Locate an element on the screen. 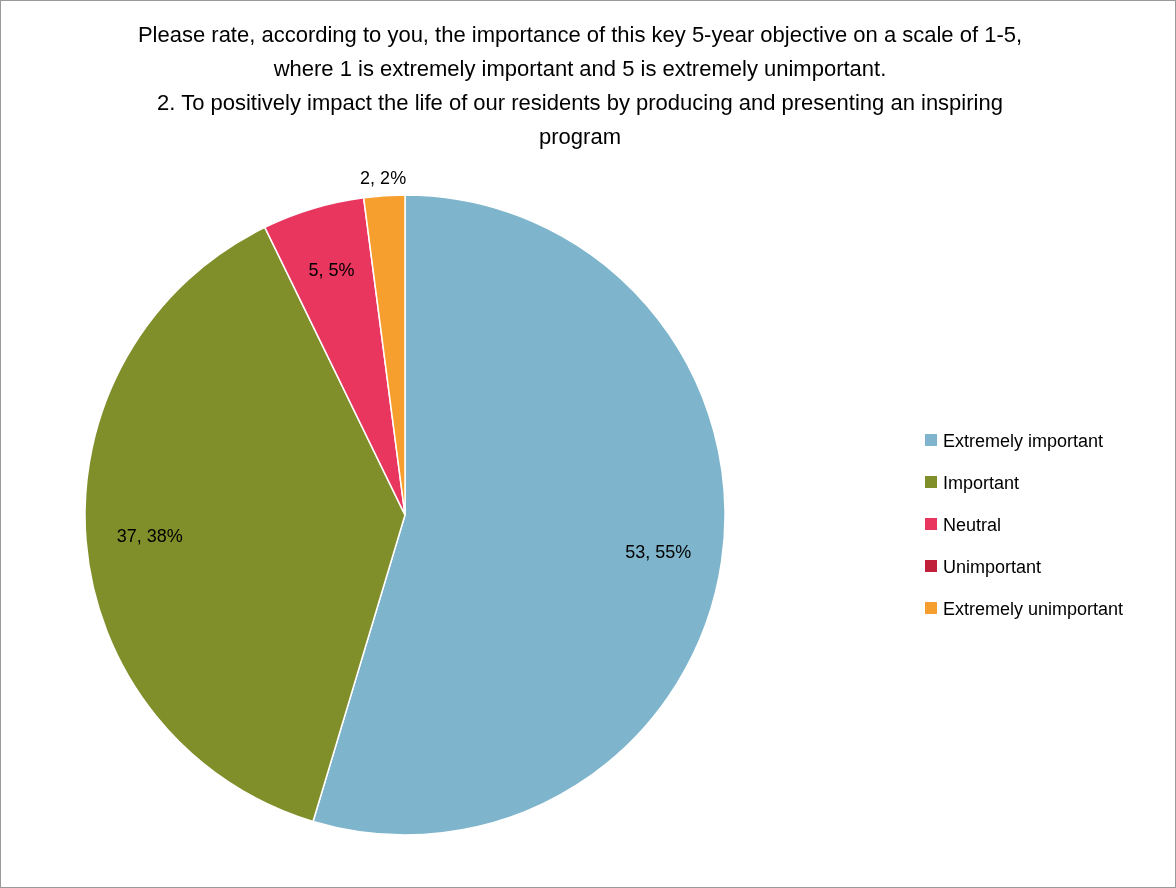  legend-label: Important is located at coordinates (981, 483).